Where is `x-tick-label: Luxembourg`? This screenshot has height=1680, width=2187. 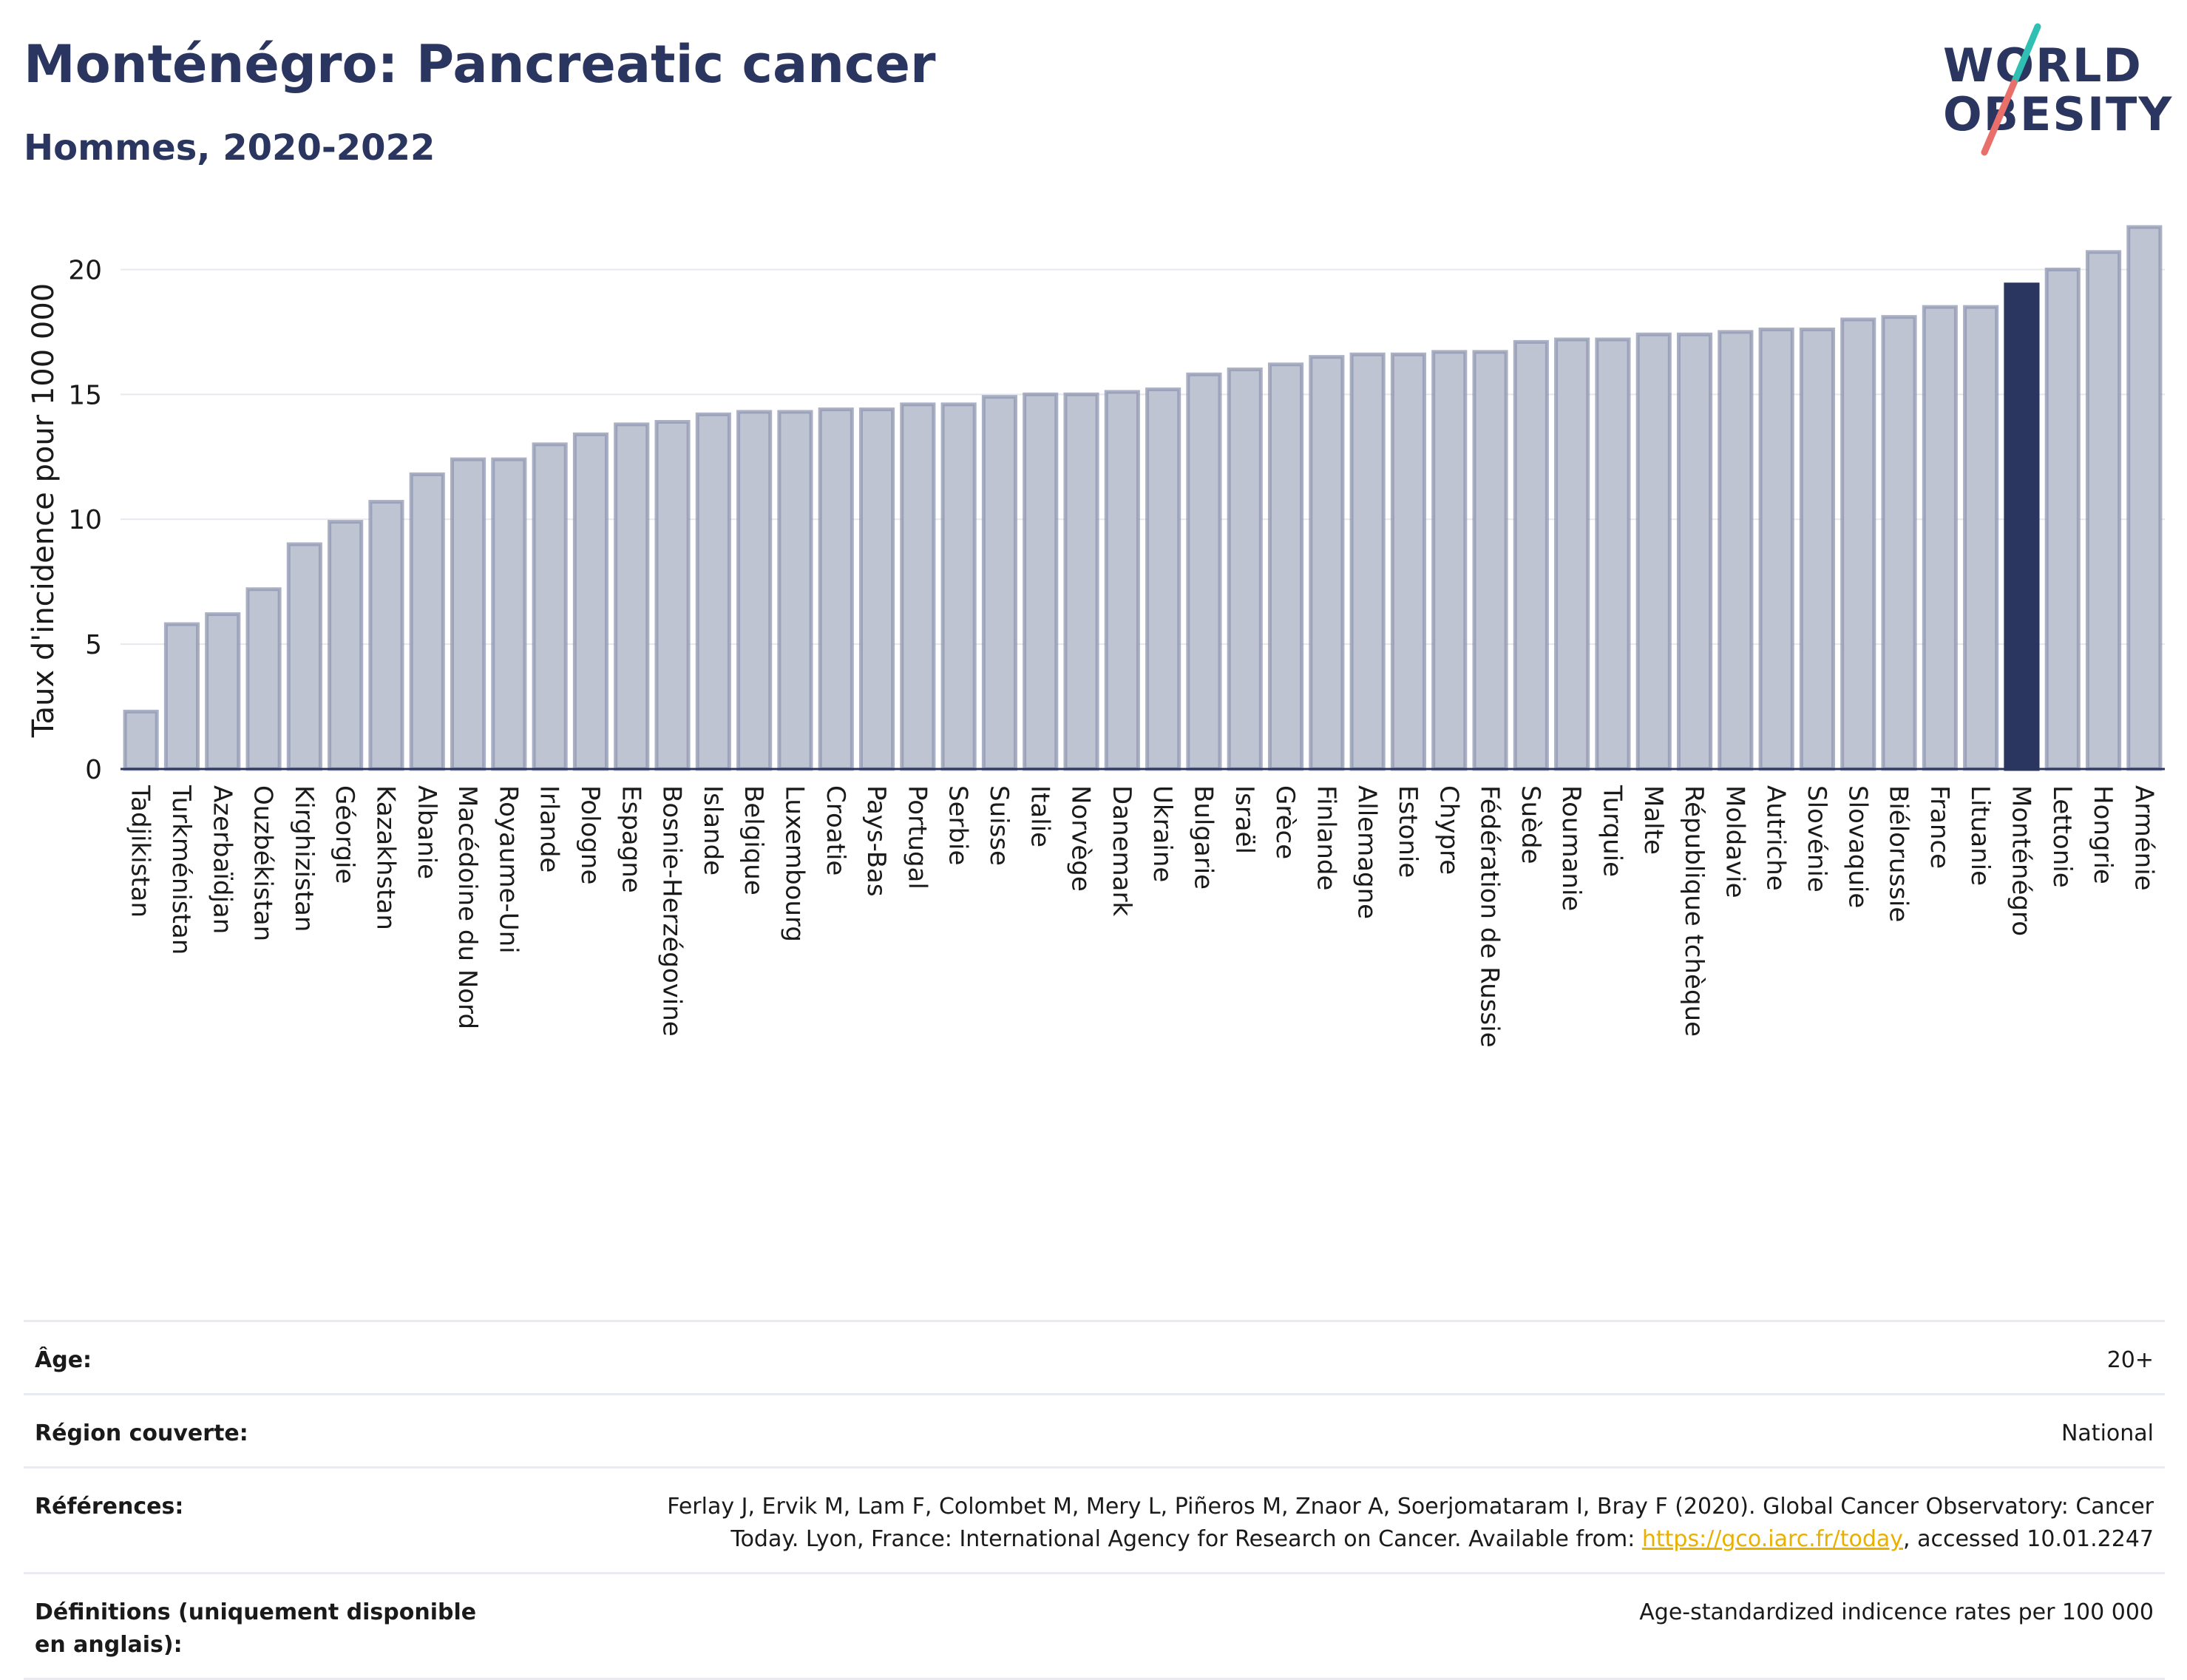
x-tick-label: Luxembourg is located at coordinates (794, 863).